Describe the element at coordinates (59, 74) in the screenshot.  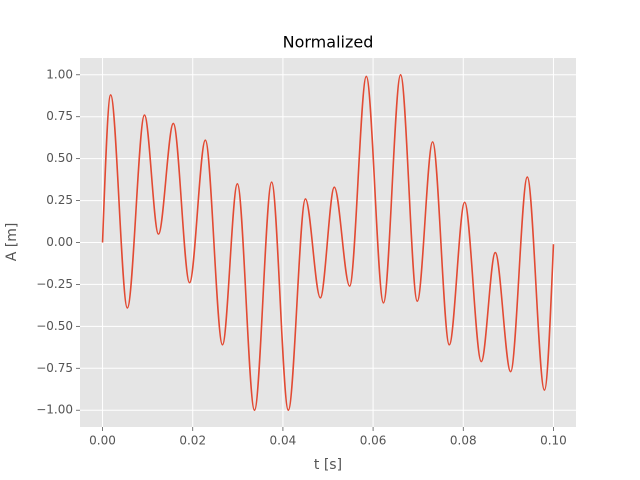
I see `y-tick-label: 1.00` at that location.